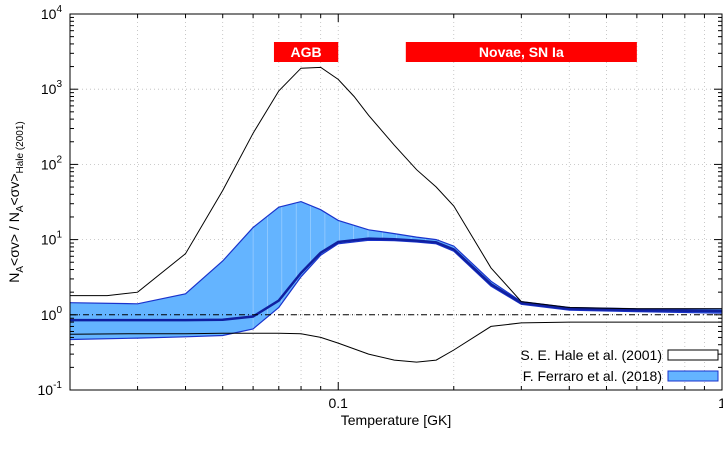 The height and width of the screenshot is (450, 723). I want to click on y-tick-exponent: -1, so click(57, 385).